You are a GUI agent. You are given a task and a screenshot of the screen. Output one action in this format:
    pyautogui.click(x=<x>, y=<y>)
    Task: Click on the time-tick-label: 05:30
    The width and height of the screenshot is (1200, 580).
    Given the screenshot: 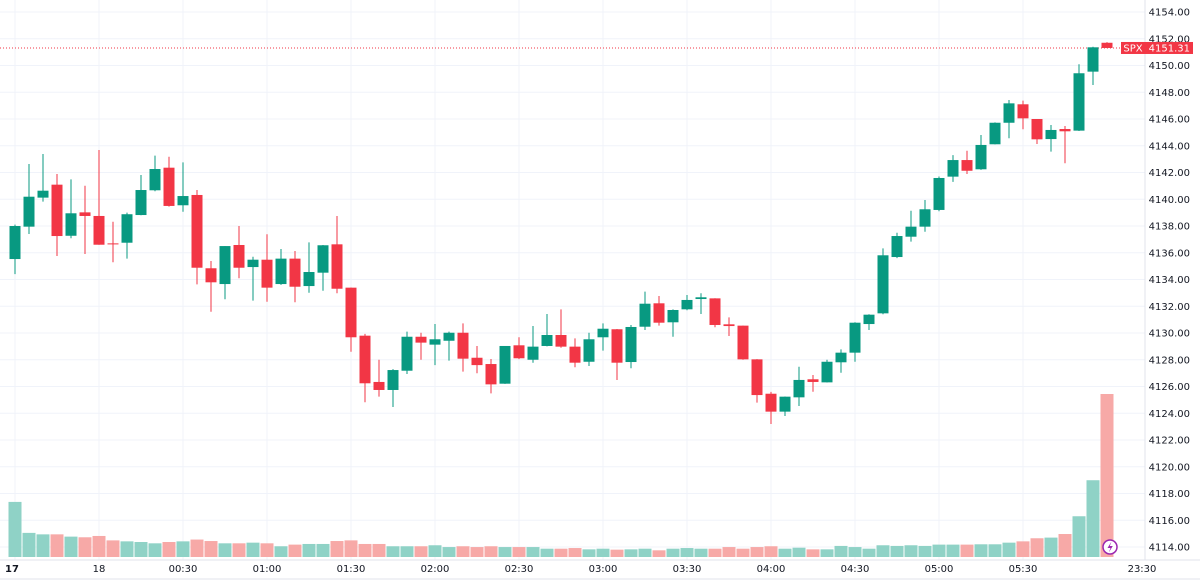 What is the action you would take?
    pyautogui.click(x=1023, y=569)
    